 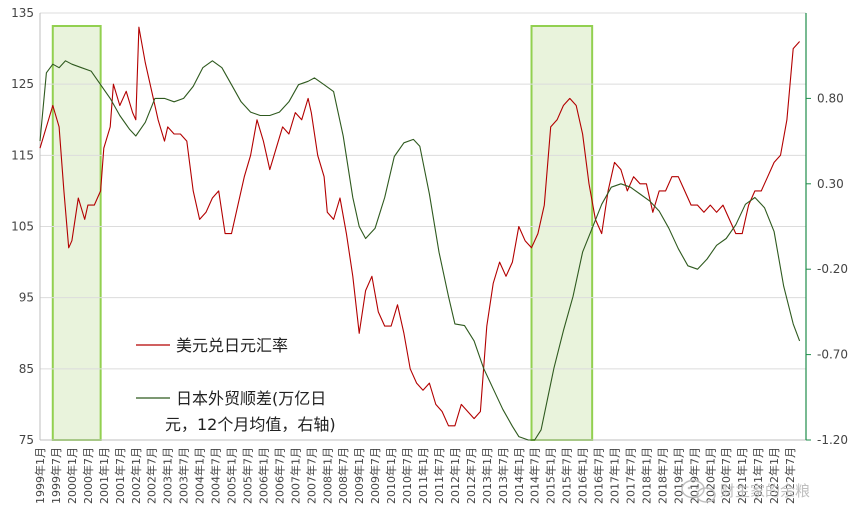 I want to click on x-tick-label: 2010年1月, so click(x=391, y=475).